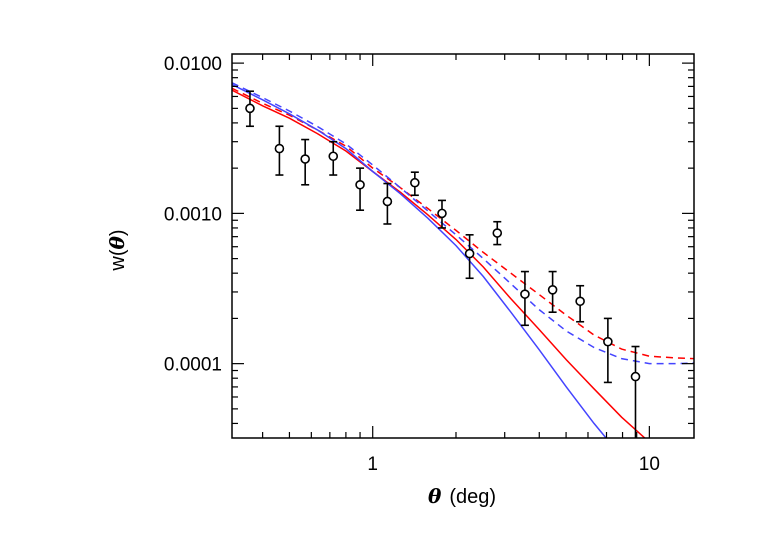  I want to click on y-tick-label: 0.0010, so click(193, 214).